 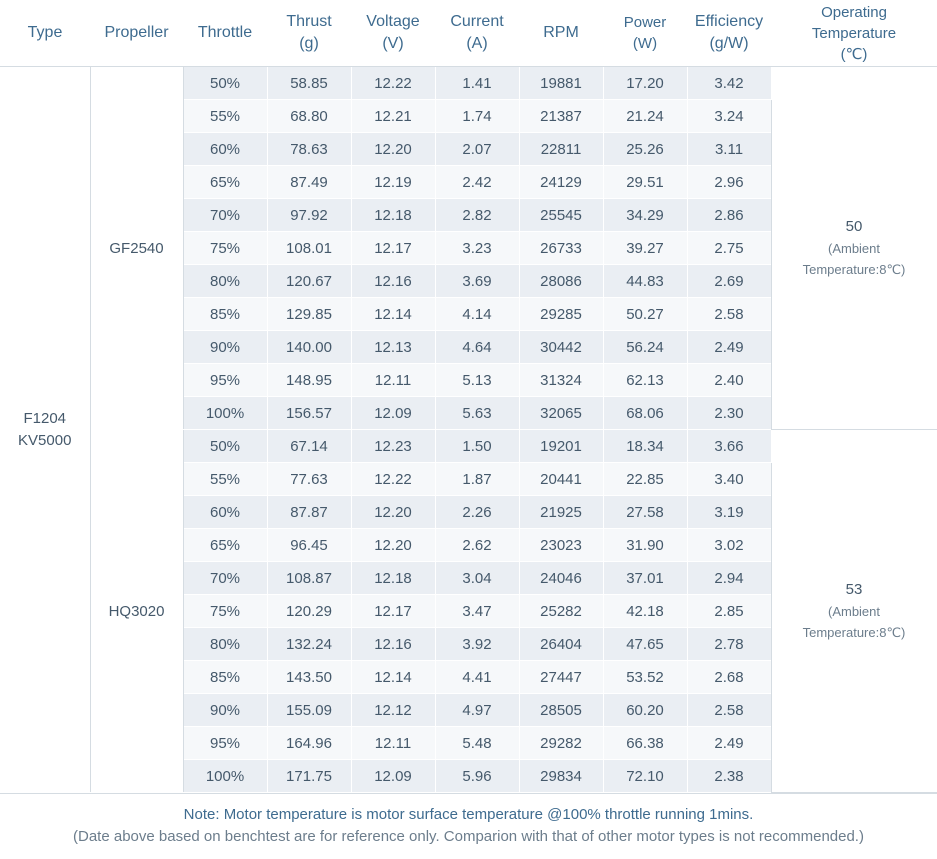 What do you see at coordinates (468, 578) in the screenshot?
I see `table-row: 70% 108.87 12.18 3.04 24046 37.01 2.94` at bounding box center [468, 578].